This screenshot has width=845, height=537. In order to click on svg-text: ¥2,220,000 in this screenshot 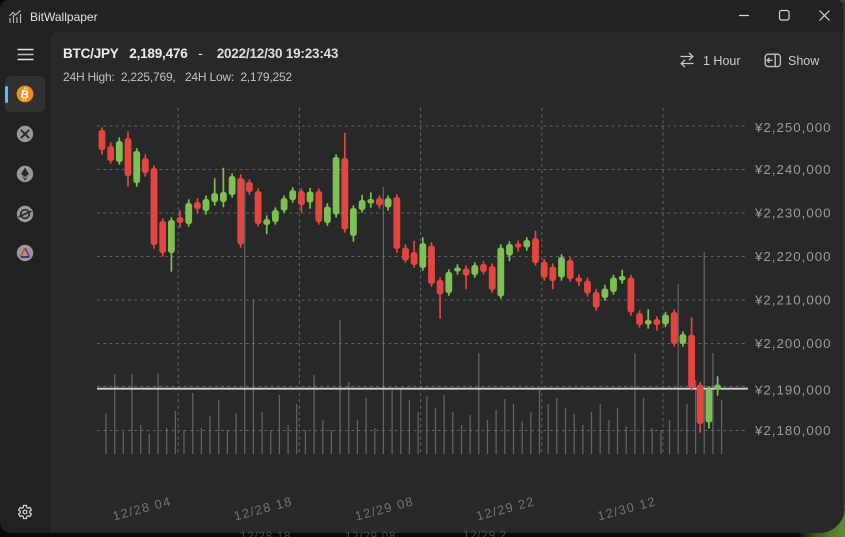, I will do `click(793, 256)`.